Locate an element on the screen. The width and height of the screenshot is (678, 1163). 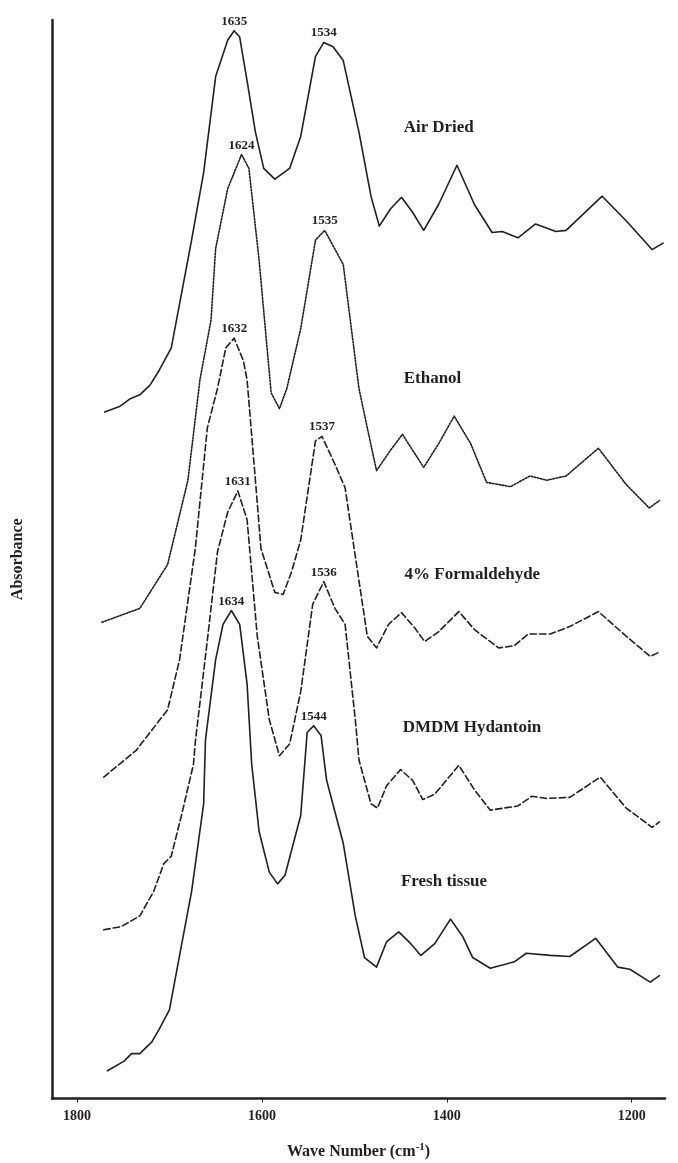
annotation: 1537 is located at coordinates (322, 426).